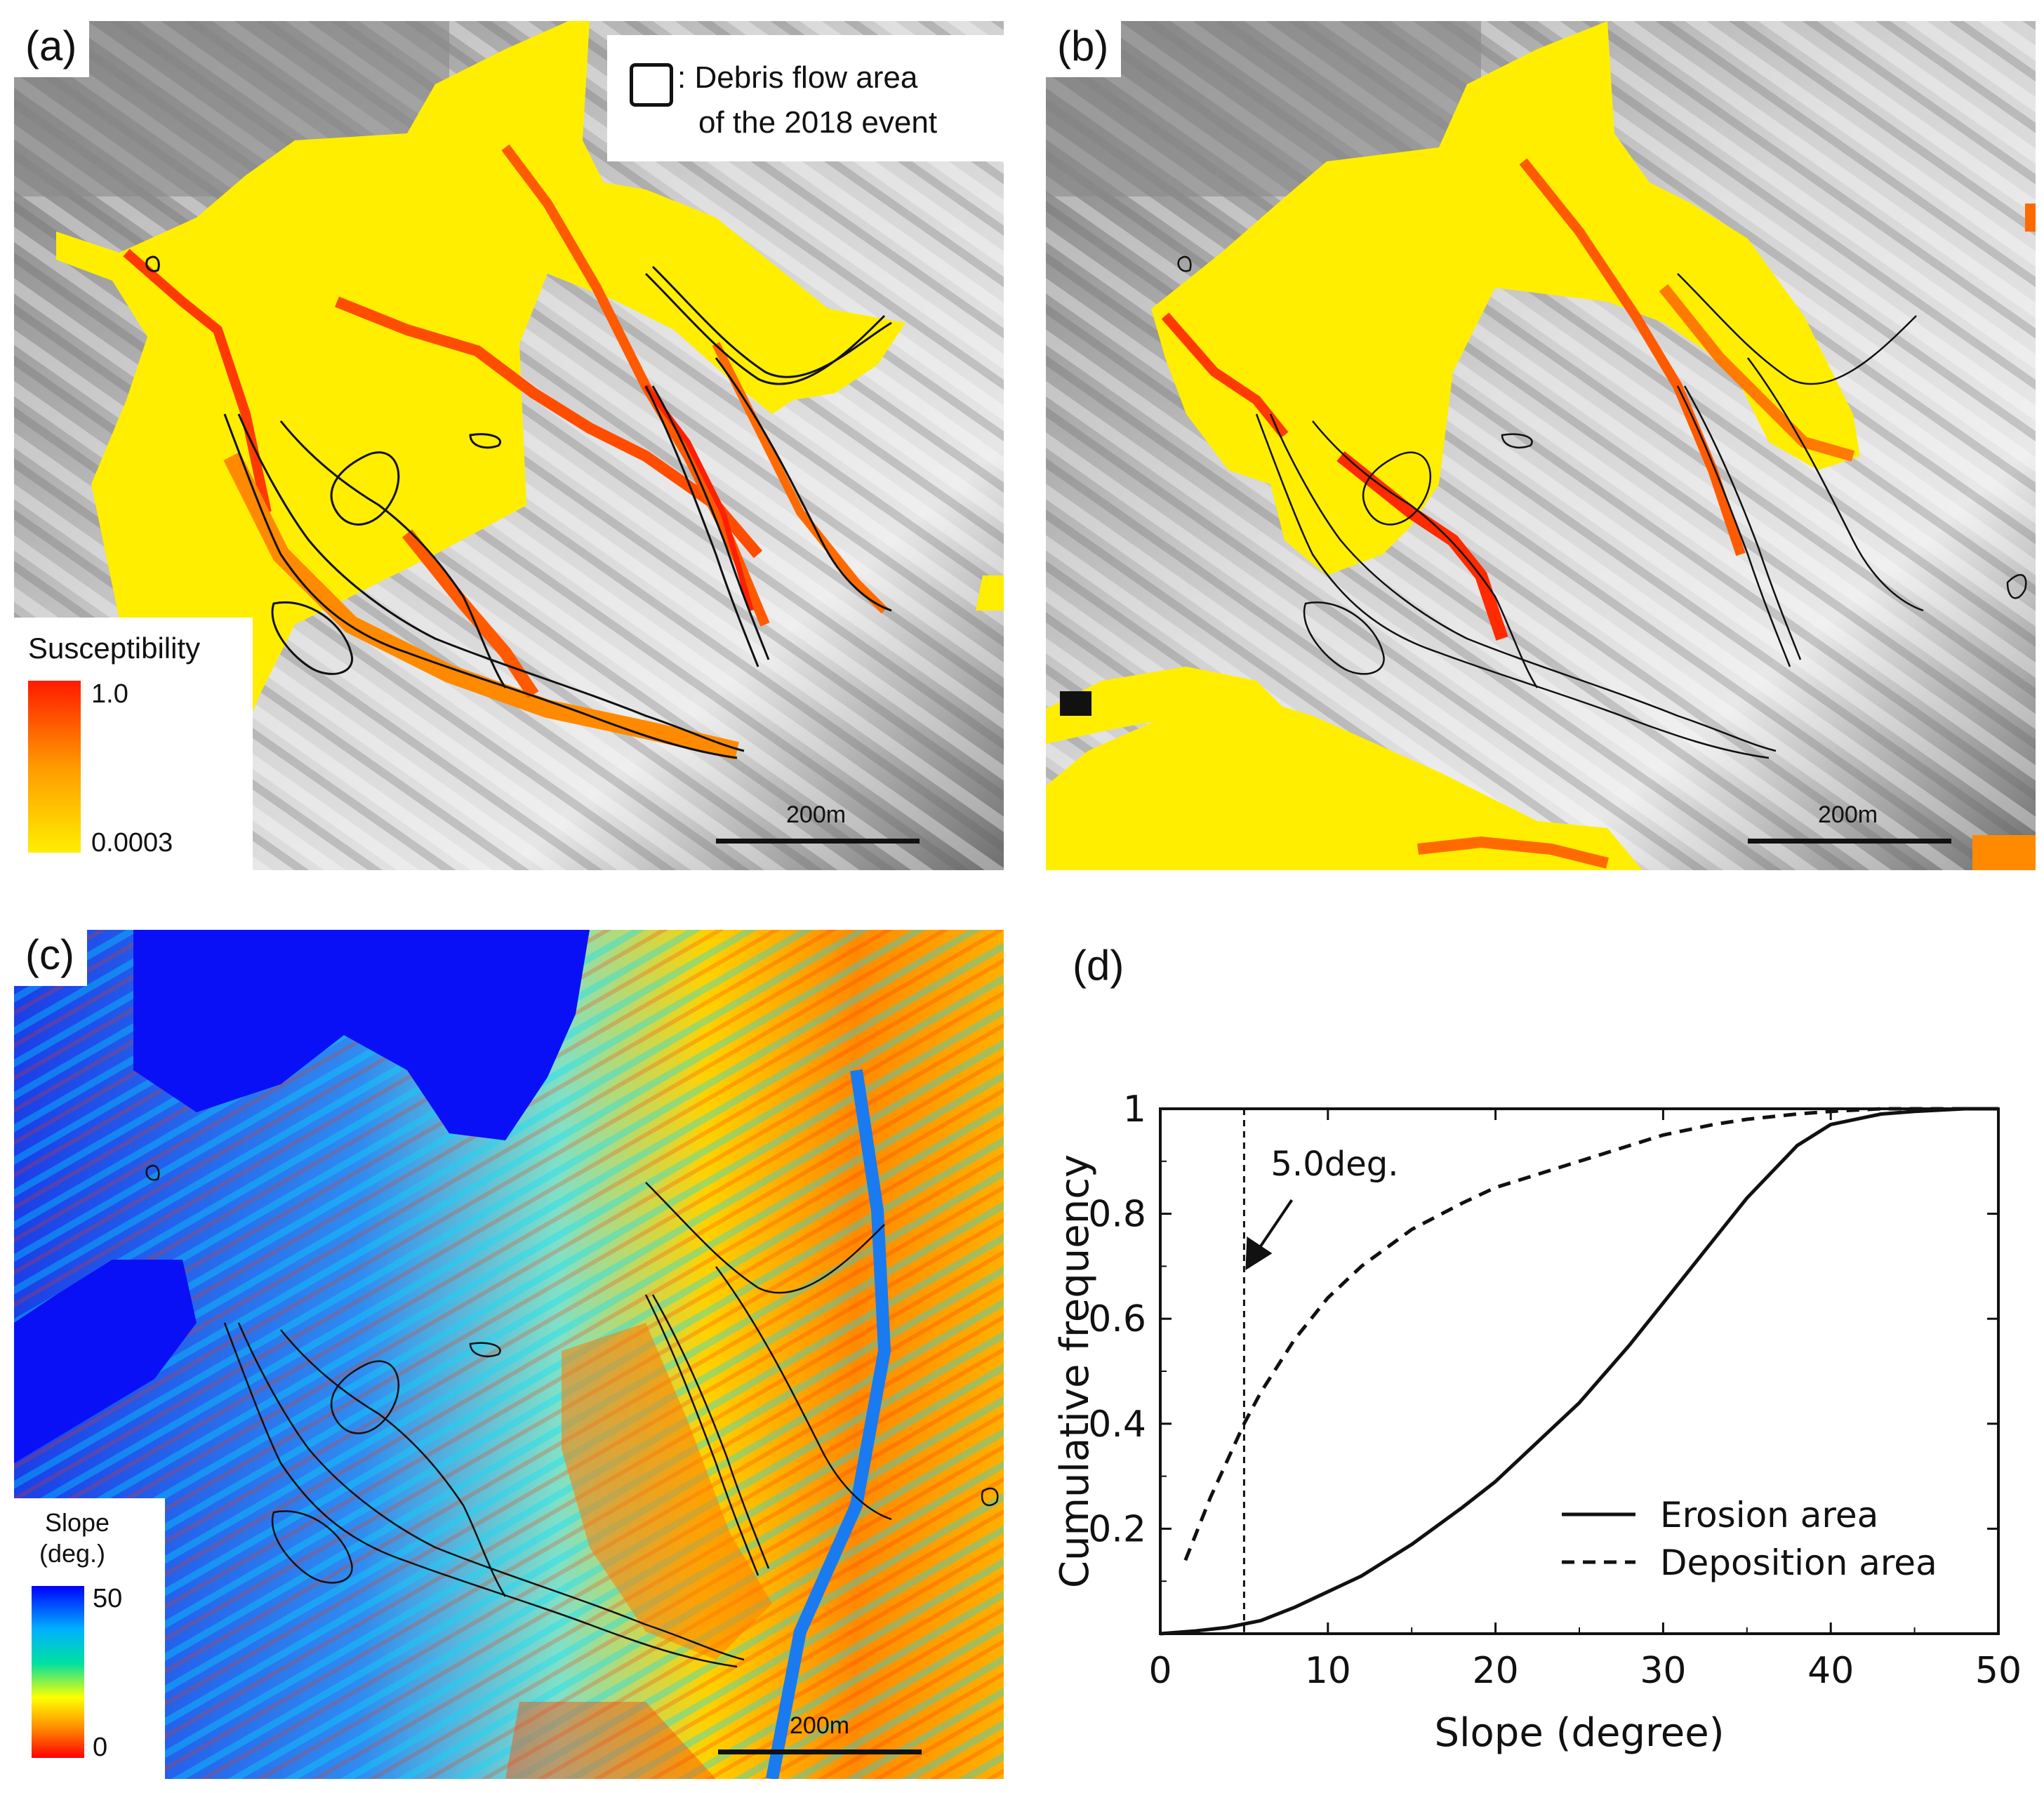  Describe the element at coordinates (1798, 1562) in the screenshot. I see `legend-label: Deposition area` at that location.